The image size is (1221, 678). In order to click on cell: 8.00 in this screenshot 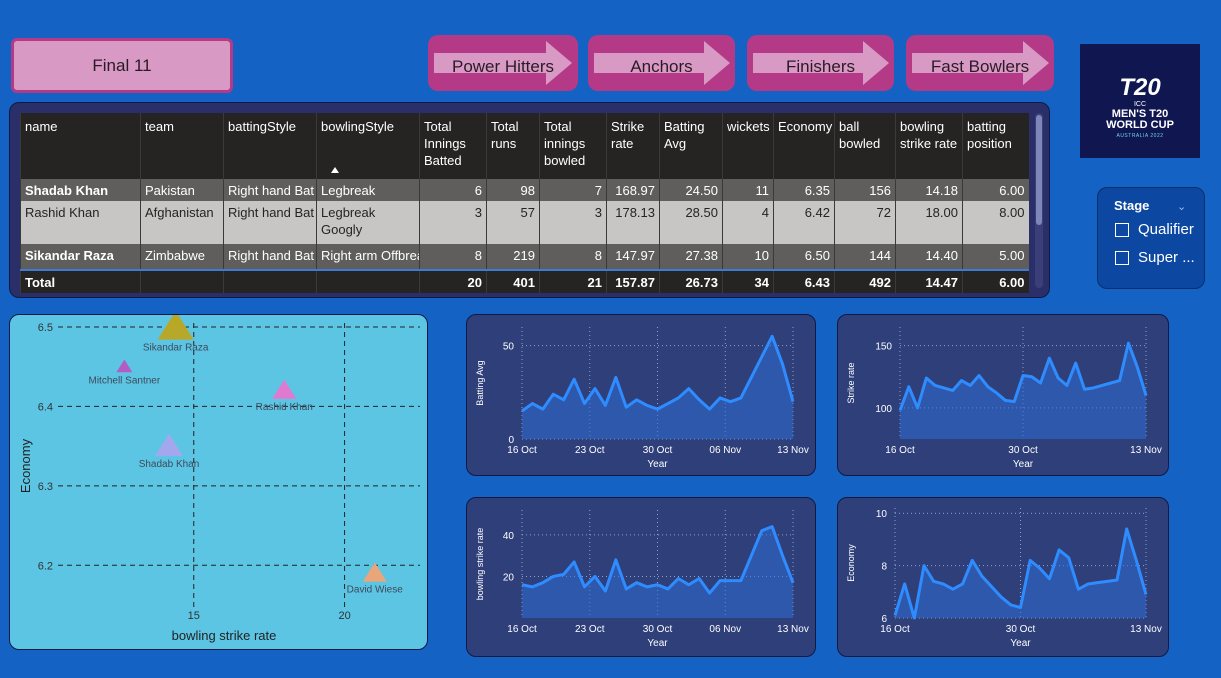, I will do `click(995, 222)`.